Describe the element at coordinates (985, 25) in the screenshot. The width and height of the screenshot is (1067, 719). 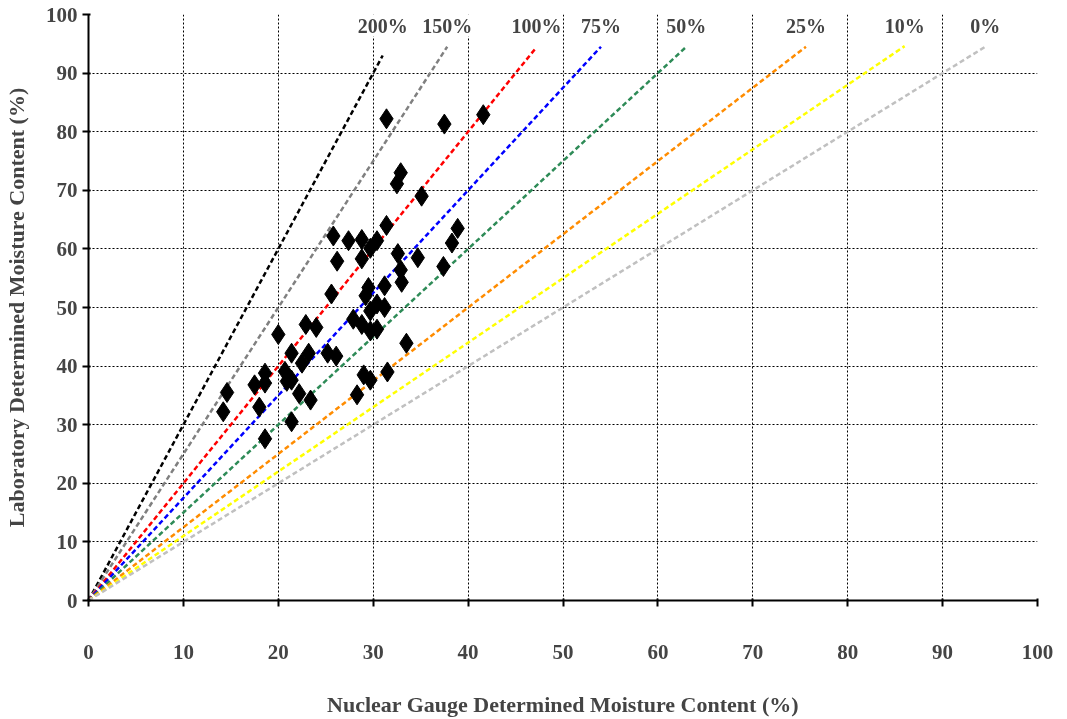
I see `series-label: 0%` at that location.